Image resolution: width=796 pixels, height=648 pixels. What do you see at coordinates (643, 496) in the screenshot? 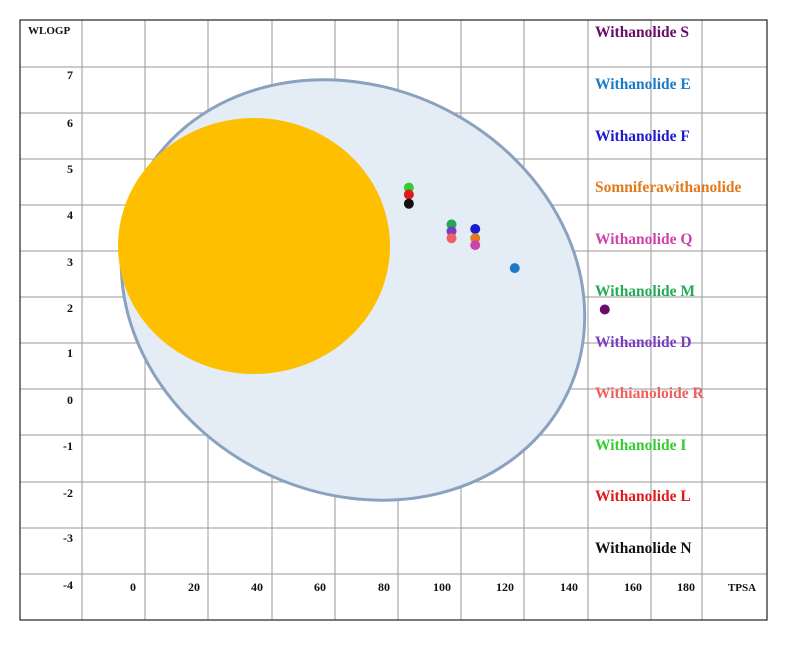
I see `legend-entry-withanolide-l: Withanolide L` at bounding box center [643, 496].